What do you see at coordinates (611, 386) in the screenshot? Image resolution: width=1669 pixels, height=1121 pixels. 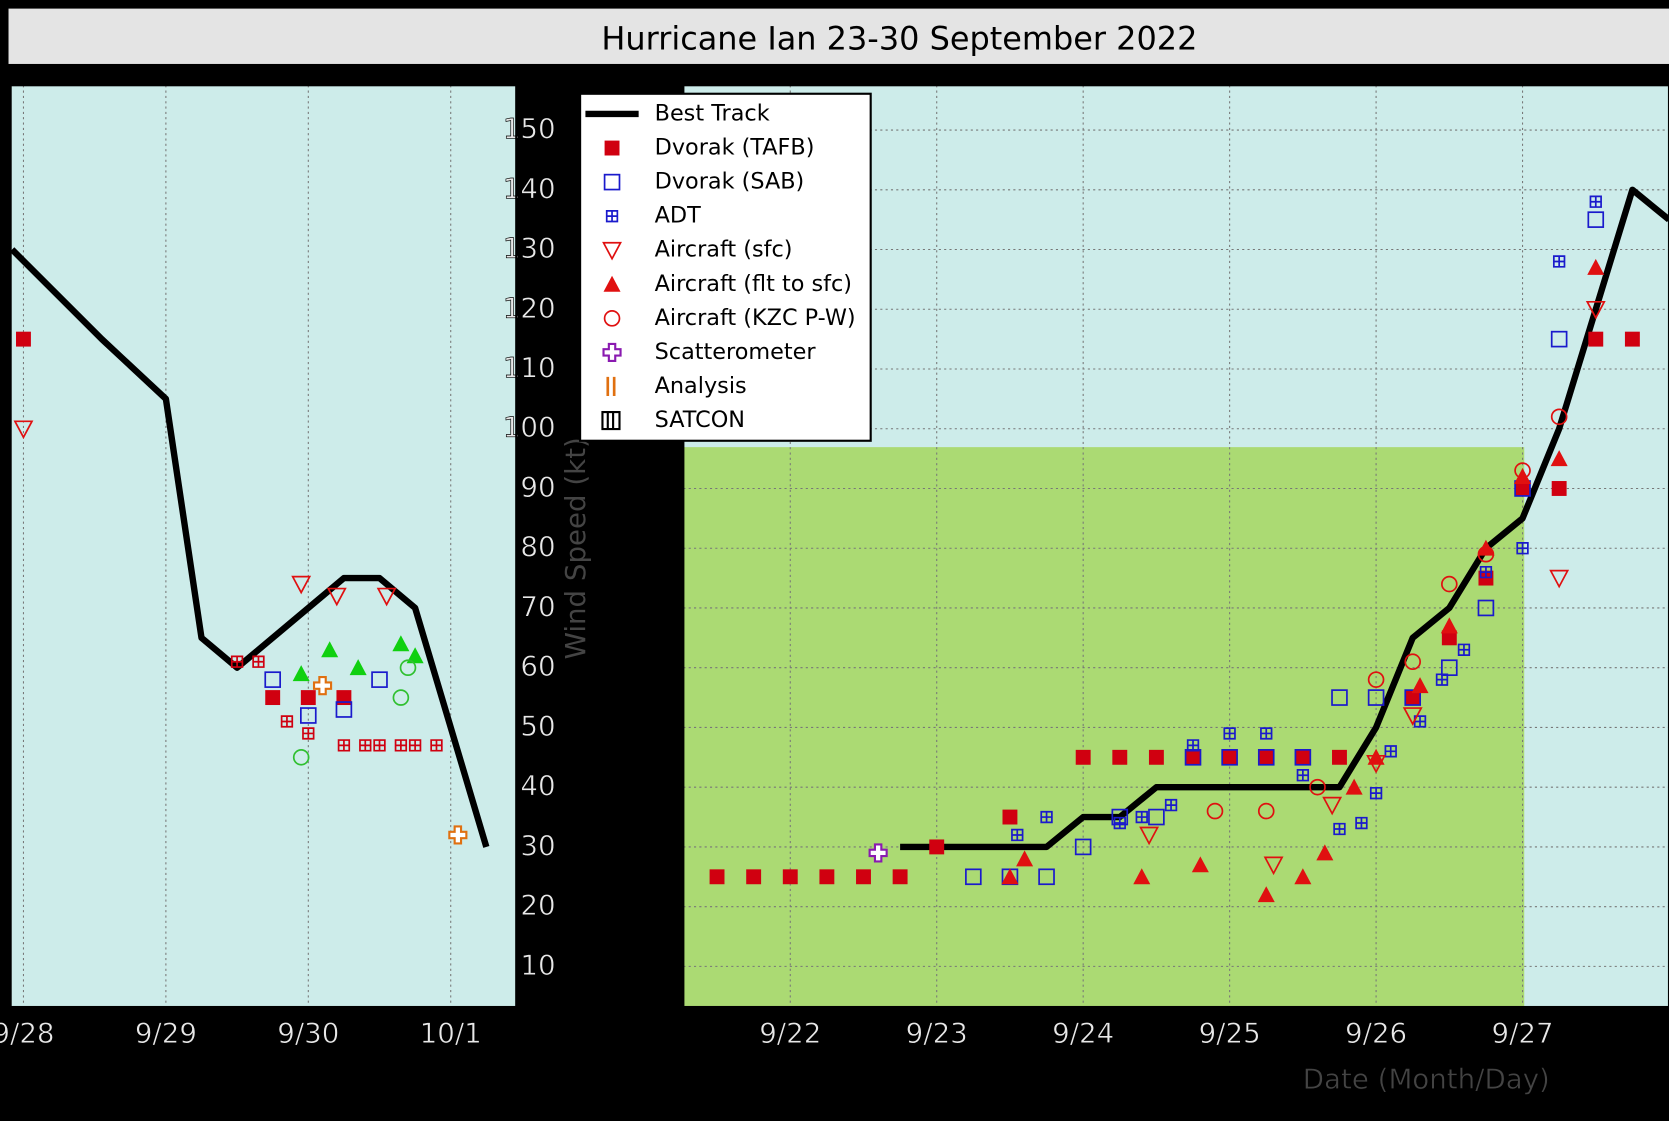 I see `marker-bar` at bounding box center [611, 386].